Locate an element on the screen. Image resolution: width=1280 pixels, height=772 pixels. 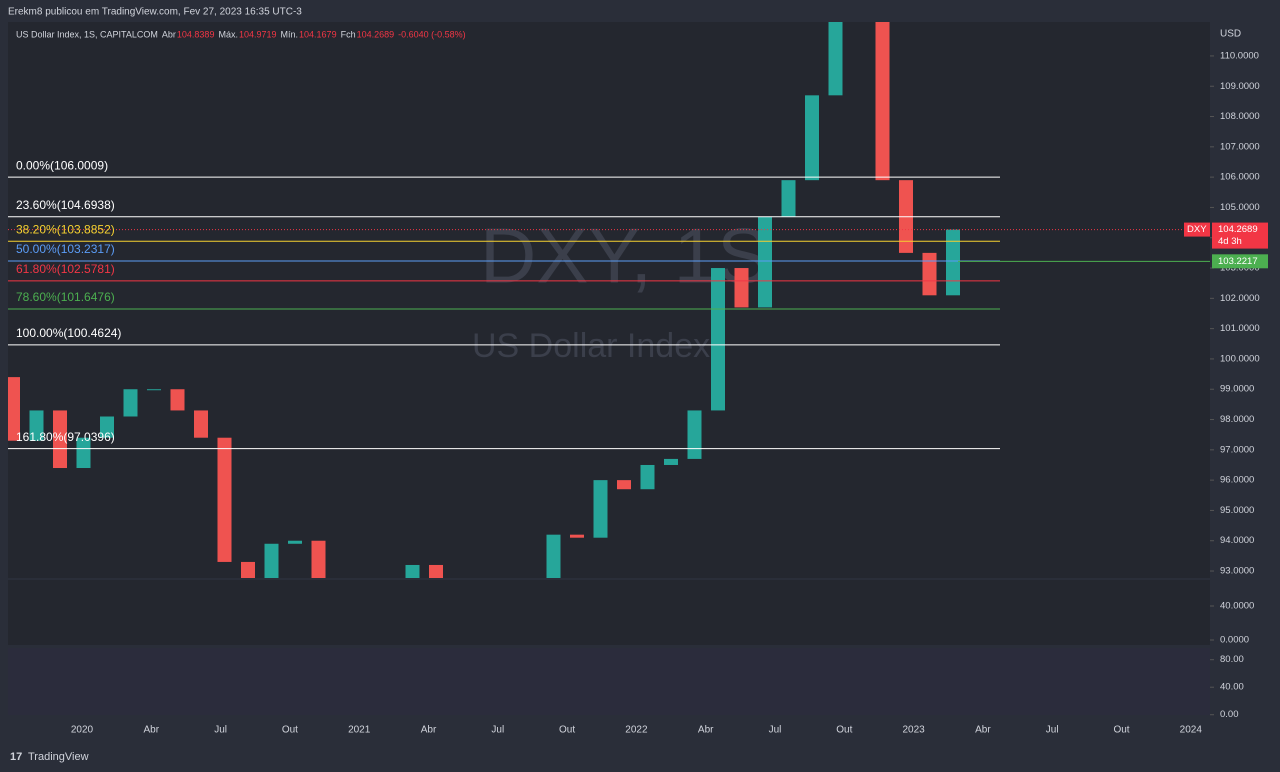
y-tick-label: 99.0000 is located at coordinates (1237, 389).